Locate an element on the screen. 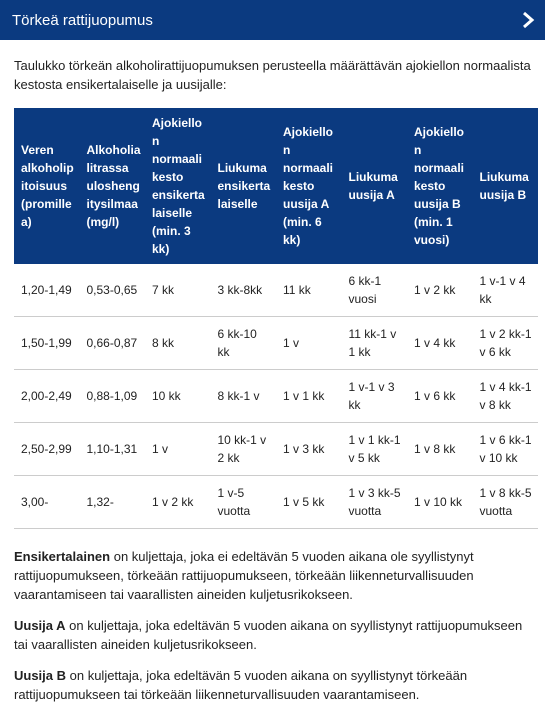 This screenshot has width=545, height=704. table-cell: 1 v 1 kk-1 v 5 kk is located at coordinates (374, 449).